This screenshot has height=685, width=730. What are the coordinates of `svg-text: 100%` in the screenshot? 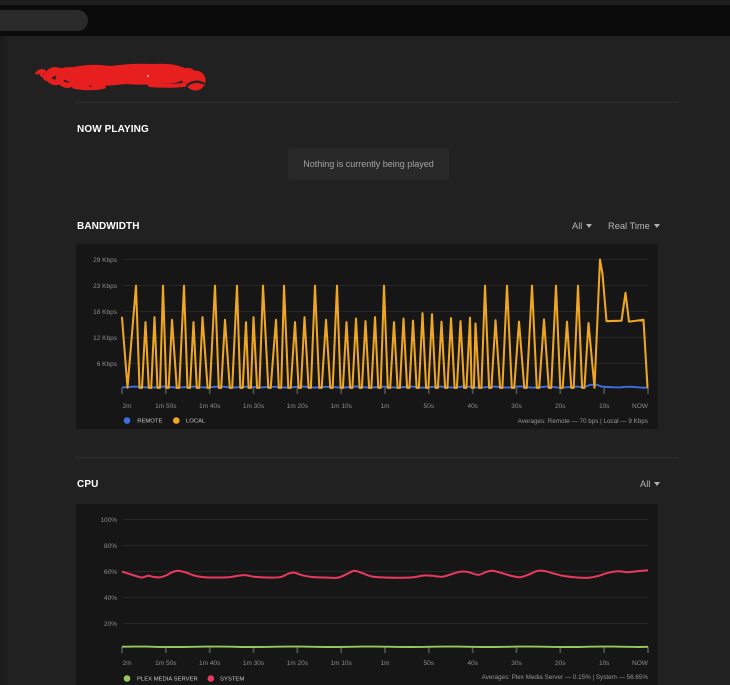 It's located at (108, 520).